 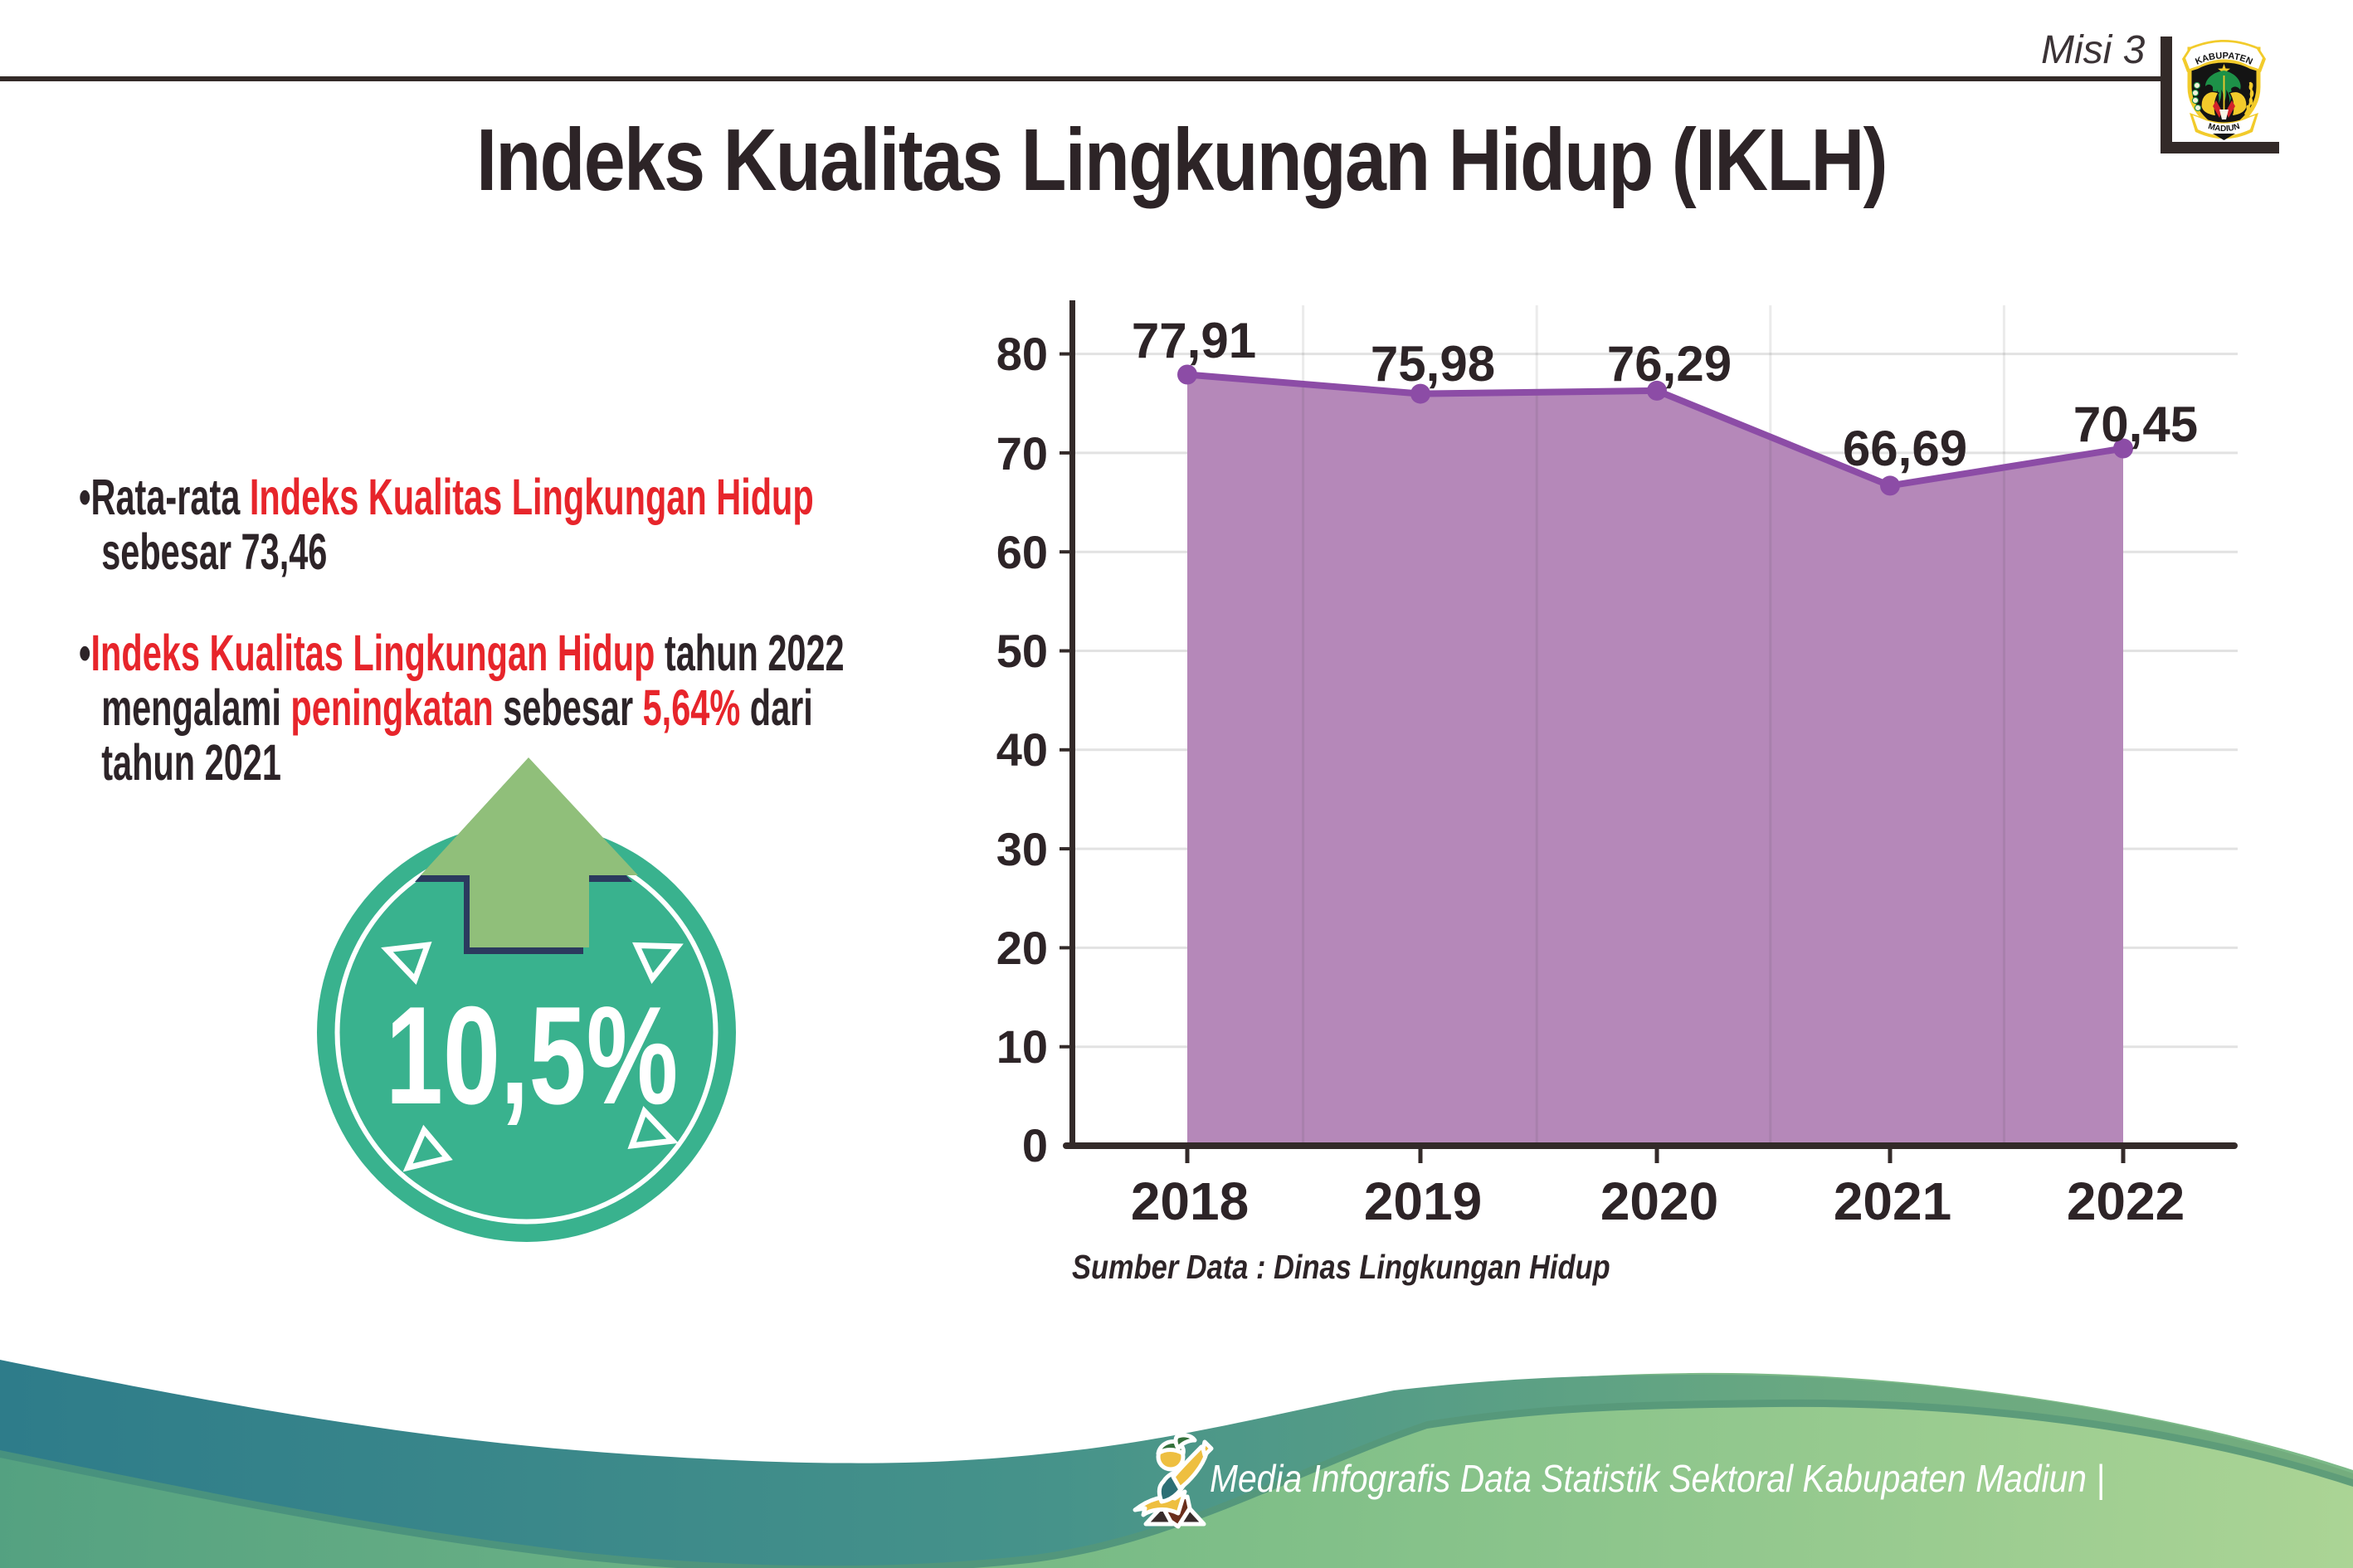 What do you see at coordinates (532, 1056) in the screenshot?
I see `svg-text: 10,5%` at bounding box center [532, 1056].